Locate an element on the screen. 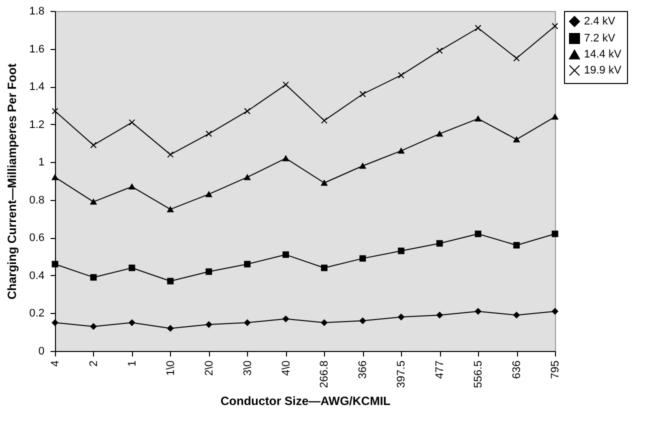 This screenshot has width=669, height=440. y-tick-label: 0.2 is located at coordinates (36, 314).